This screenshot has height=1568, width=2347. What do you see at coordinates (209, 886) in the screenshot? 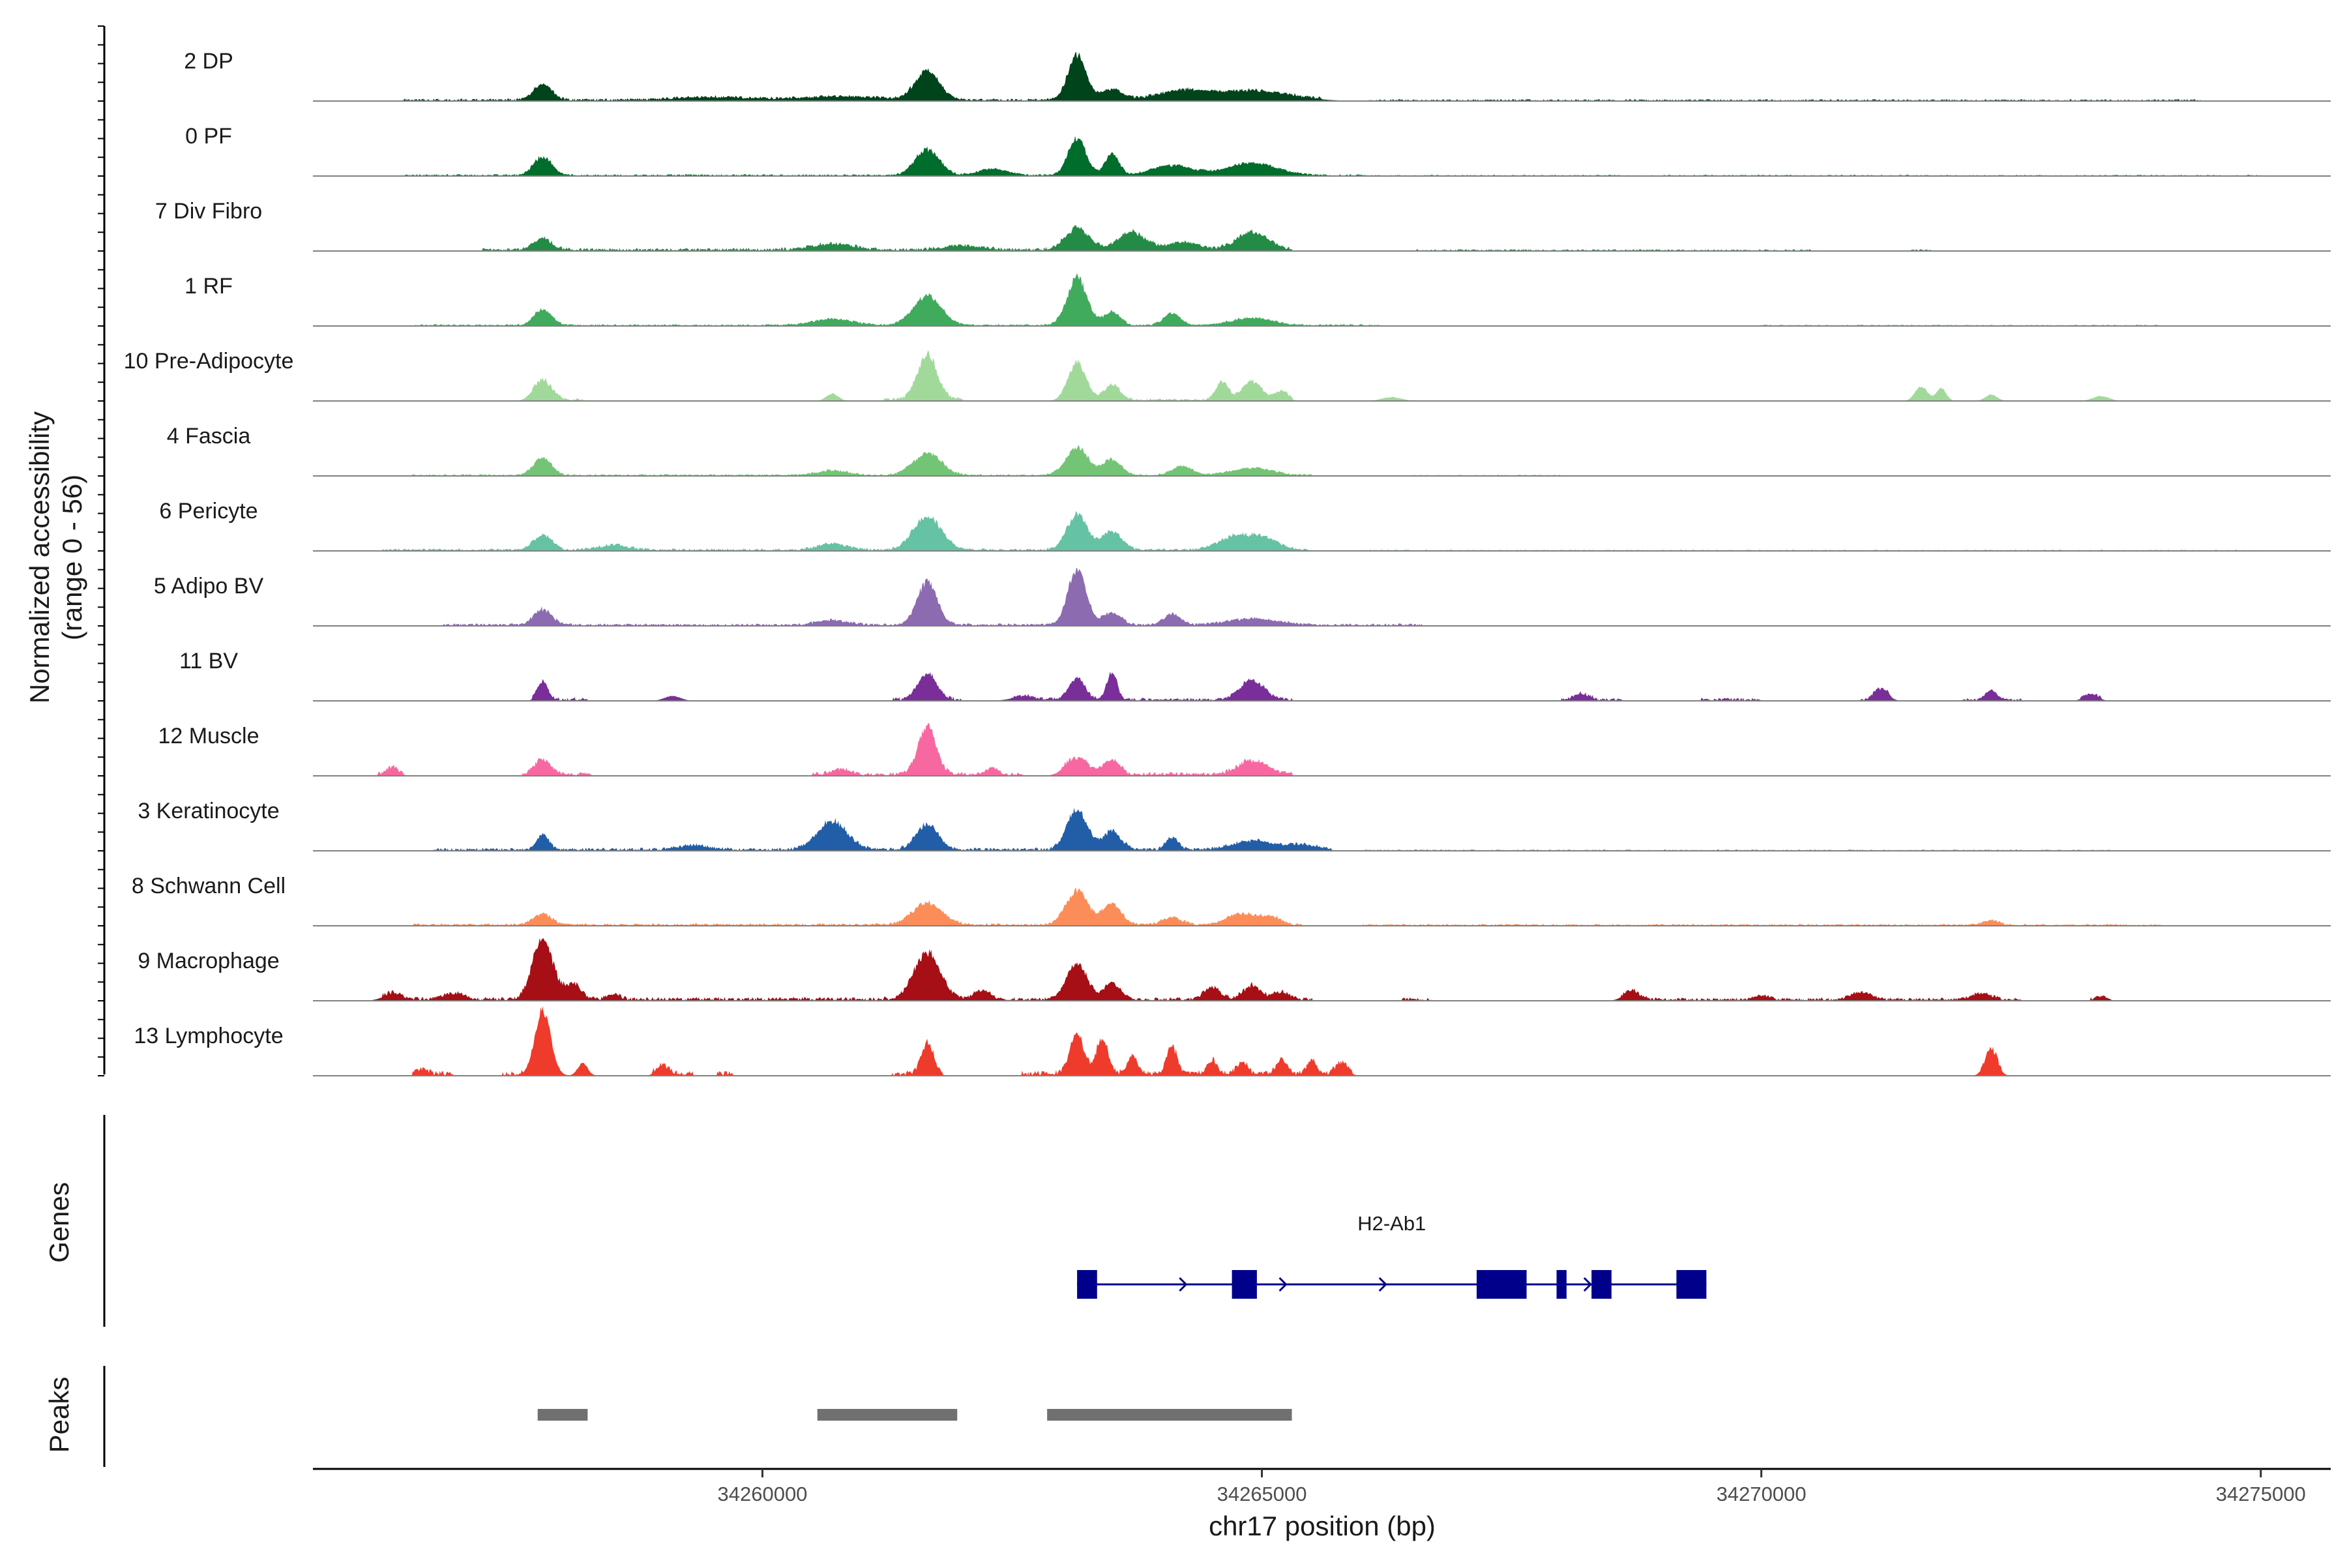
I see `track-label: 8 Schwann Cell` at bounding box center [209, 886].